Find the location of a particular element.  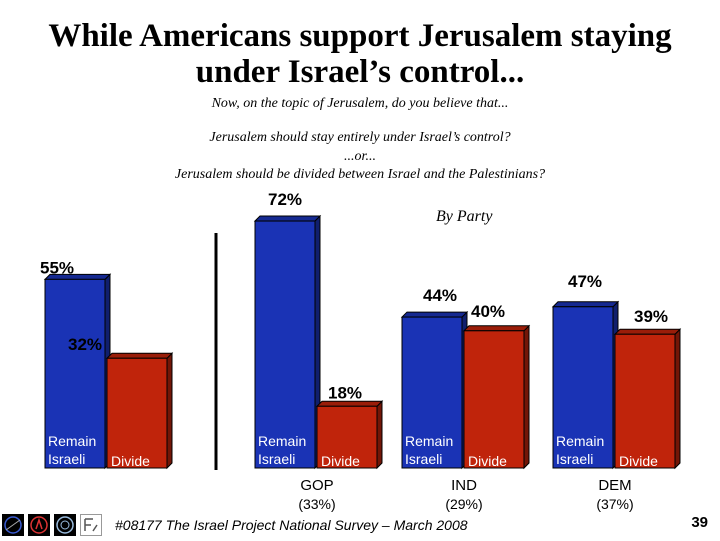

bar-g1-remain is located at coordinates (285, 344).